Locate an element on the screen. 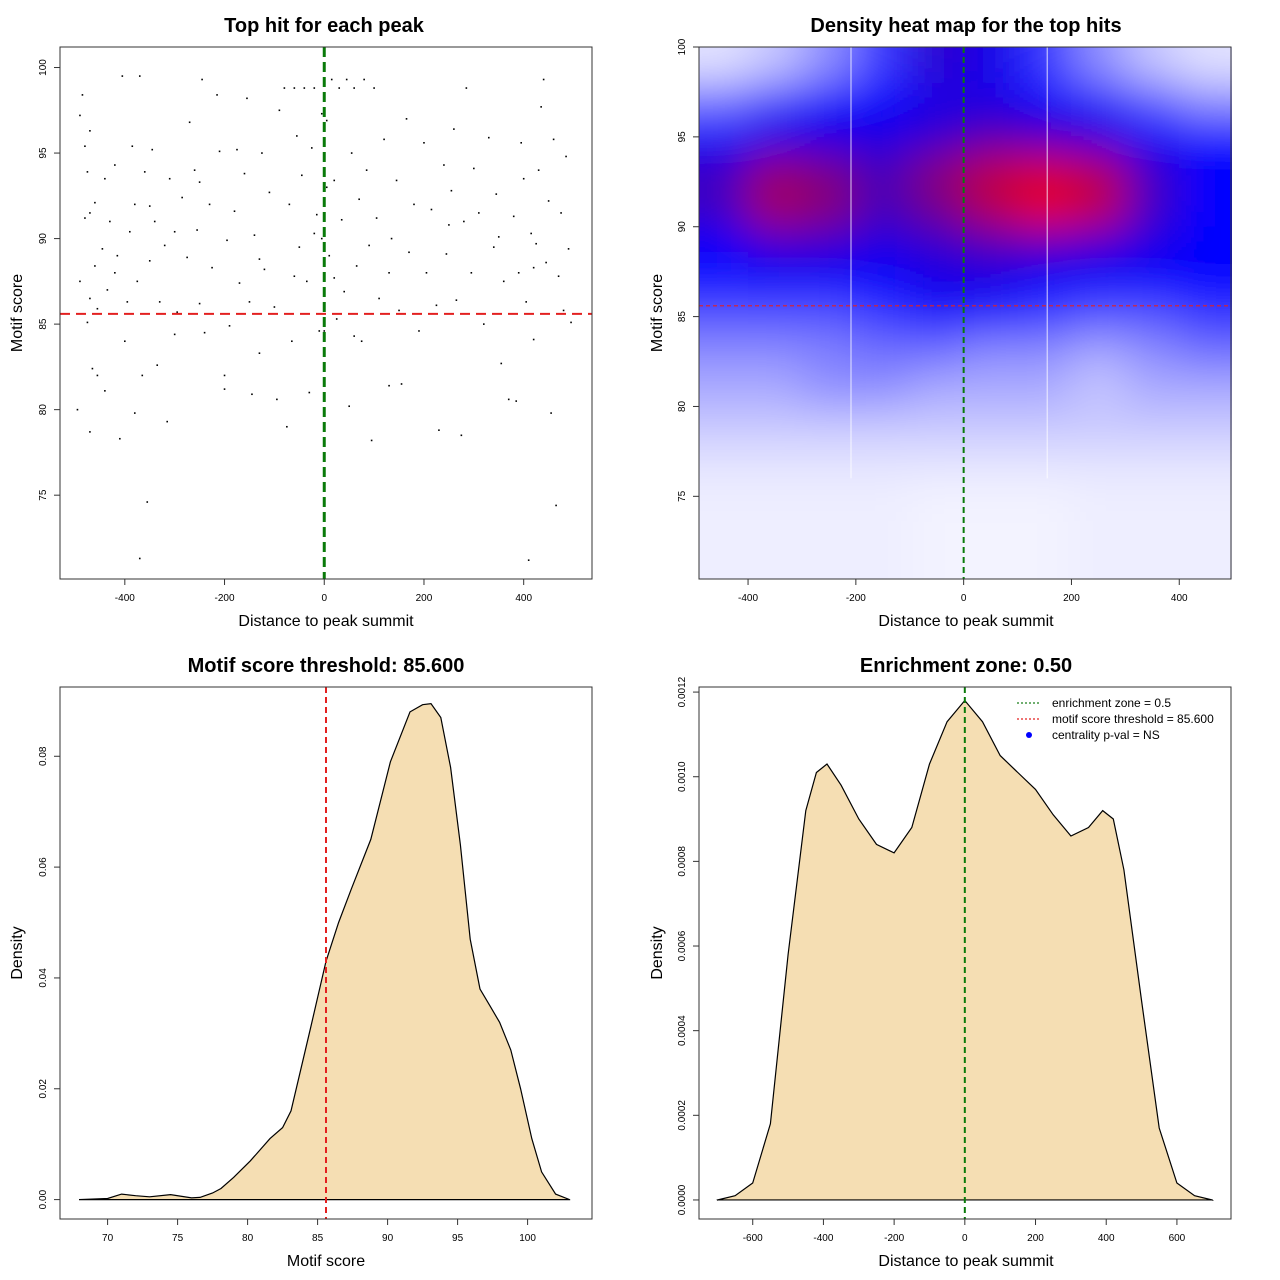 Image resolution: width=1280 pixels, height=1280 pixels. chart-title: Top hit for each peak is located at coordinates (324, 26).